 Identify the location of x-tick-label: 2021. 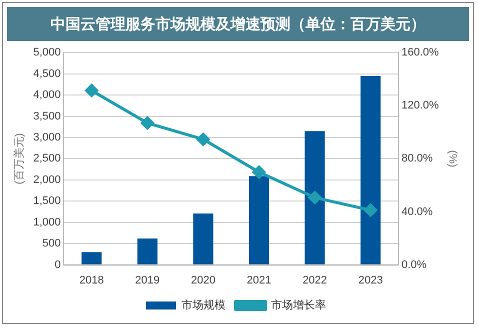
(259, 280).